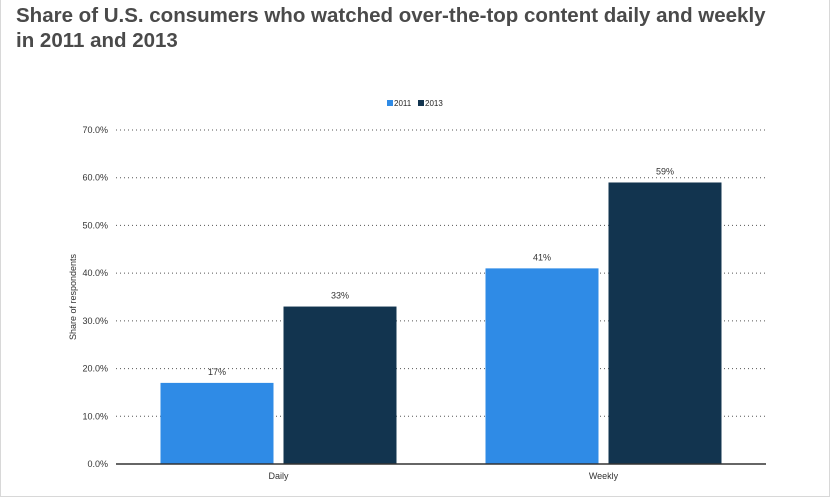 The image size is (830, 498). What do you see at coordinates (95, 130) in the screenshot?
I see `y-tick-label: 70.0%` at bounding box center [95, 130].